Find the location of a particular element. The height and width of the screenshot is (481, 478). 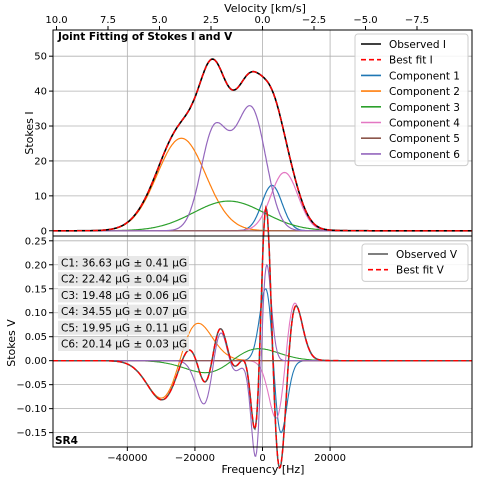

velocity-tick-label: −2.5 is located at coordinates (314, 20).